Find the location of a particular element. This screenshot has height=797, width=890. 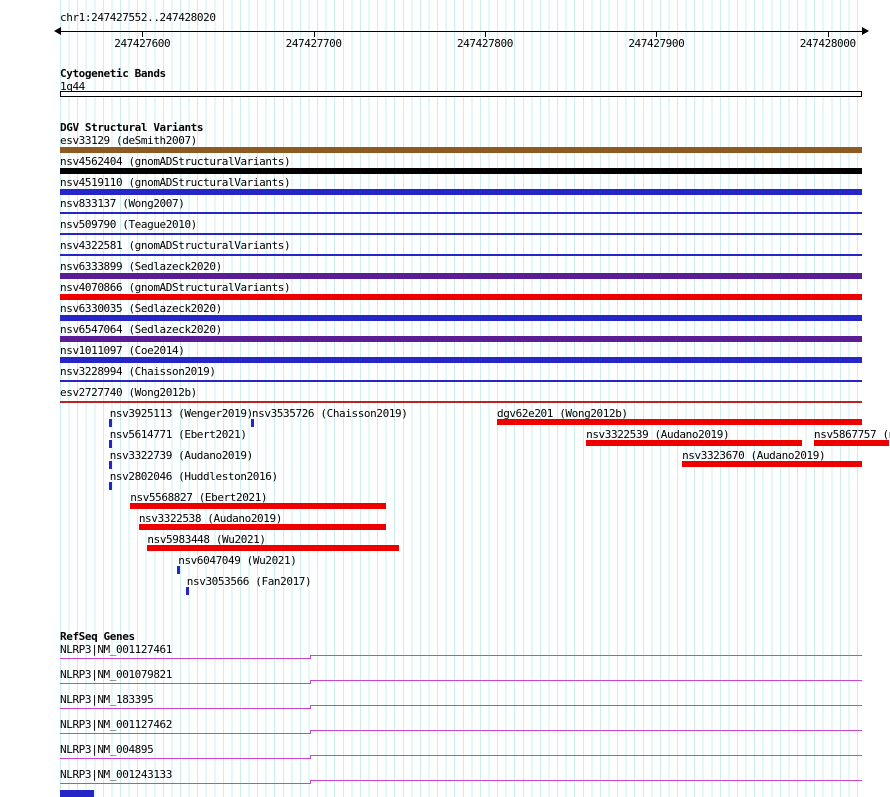

section-title-cytobands: Cytogenetic Bands is located at coordinates (113, 73).